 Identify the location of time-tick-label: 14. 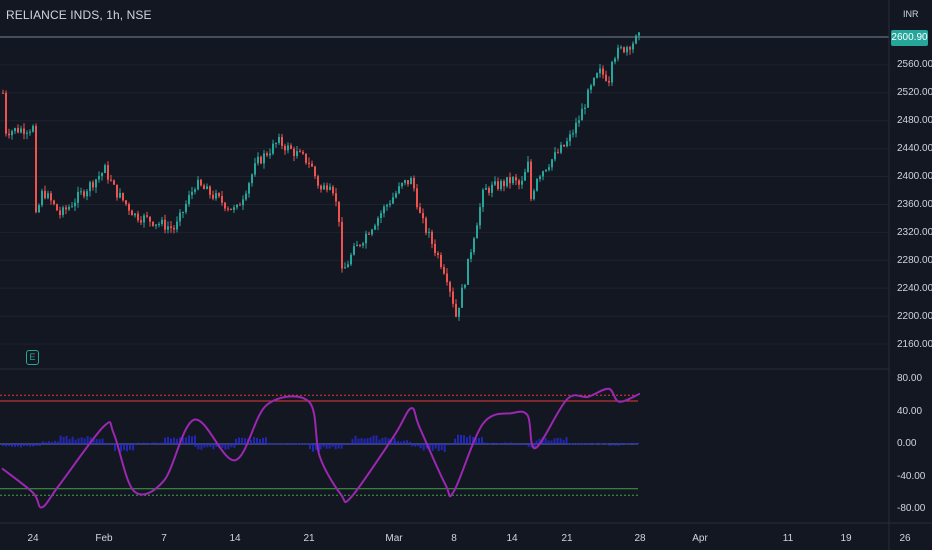
(235, 538).